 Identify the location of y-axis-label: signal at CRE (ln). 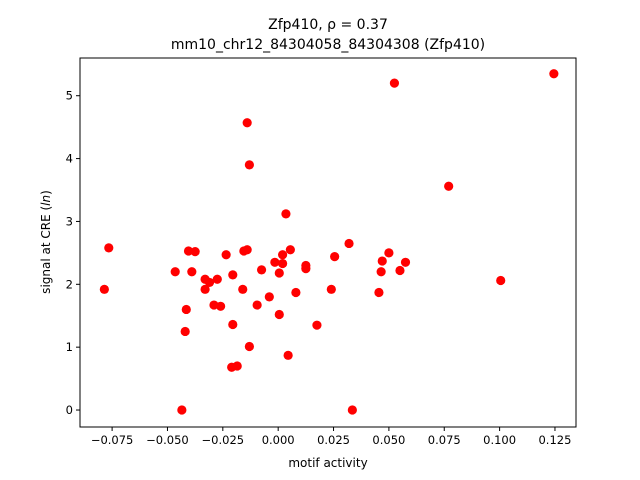
(46, 242).